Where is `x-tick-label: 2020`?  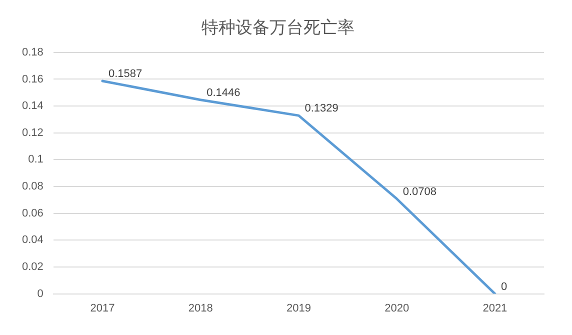 x-tick-label: 2020 is located at coordinates (397, 308).